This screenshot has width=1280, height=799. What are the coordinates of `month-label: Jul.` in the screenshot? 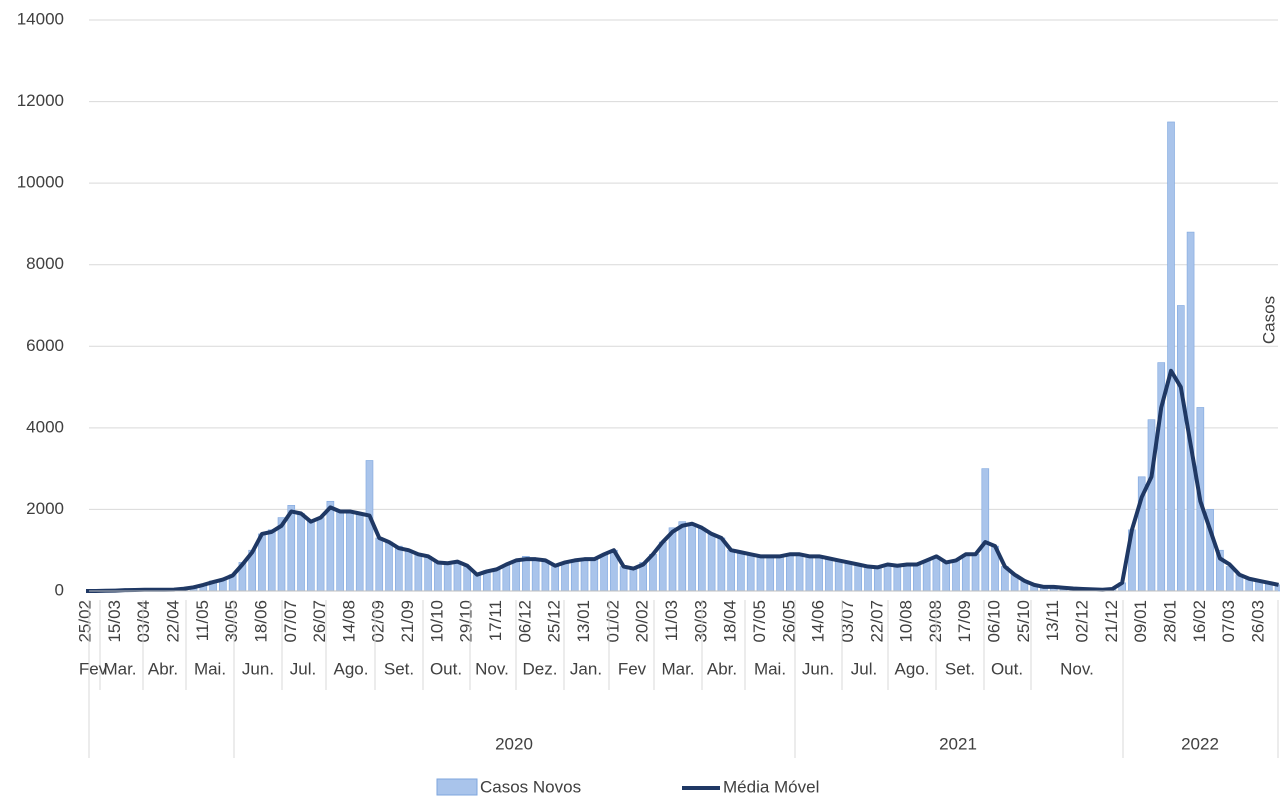 It's located at (303, 668).